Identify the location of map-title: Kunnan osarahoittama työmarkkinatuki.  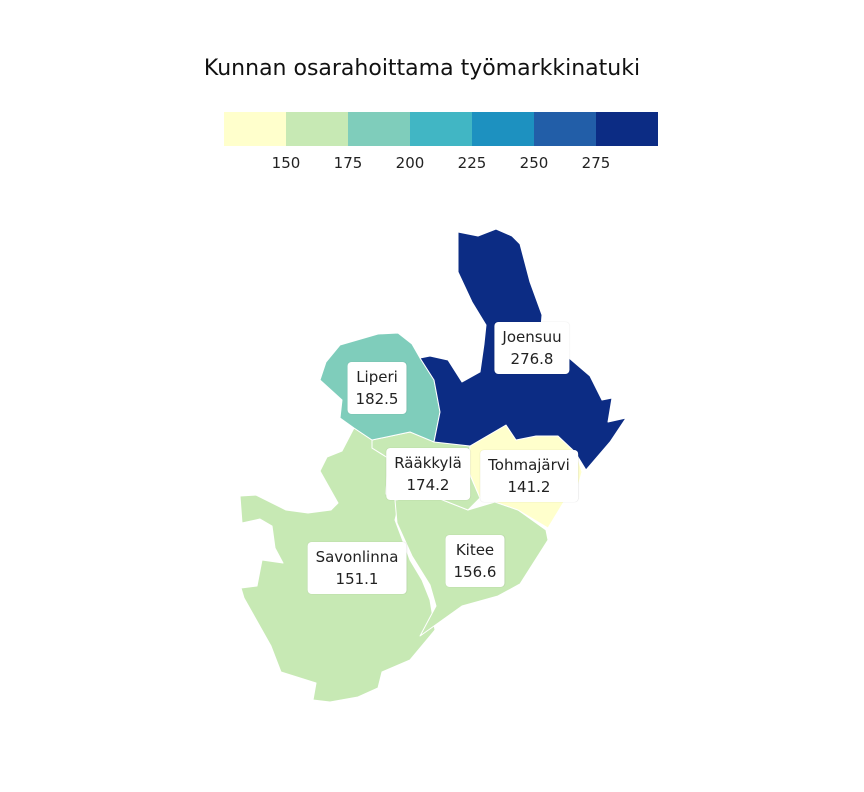
(422, 68).